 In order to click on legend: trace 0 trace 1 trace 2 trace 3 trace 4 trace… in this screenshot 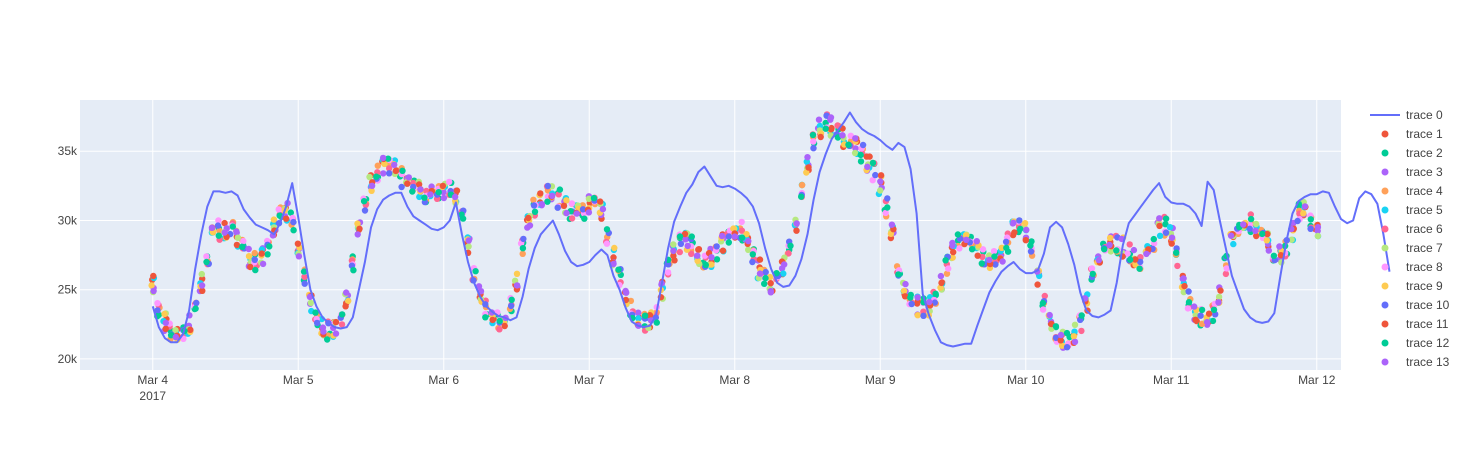, I will do `click(1410, 238)`.